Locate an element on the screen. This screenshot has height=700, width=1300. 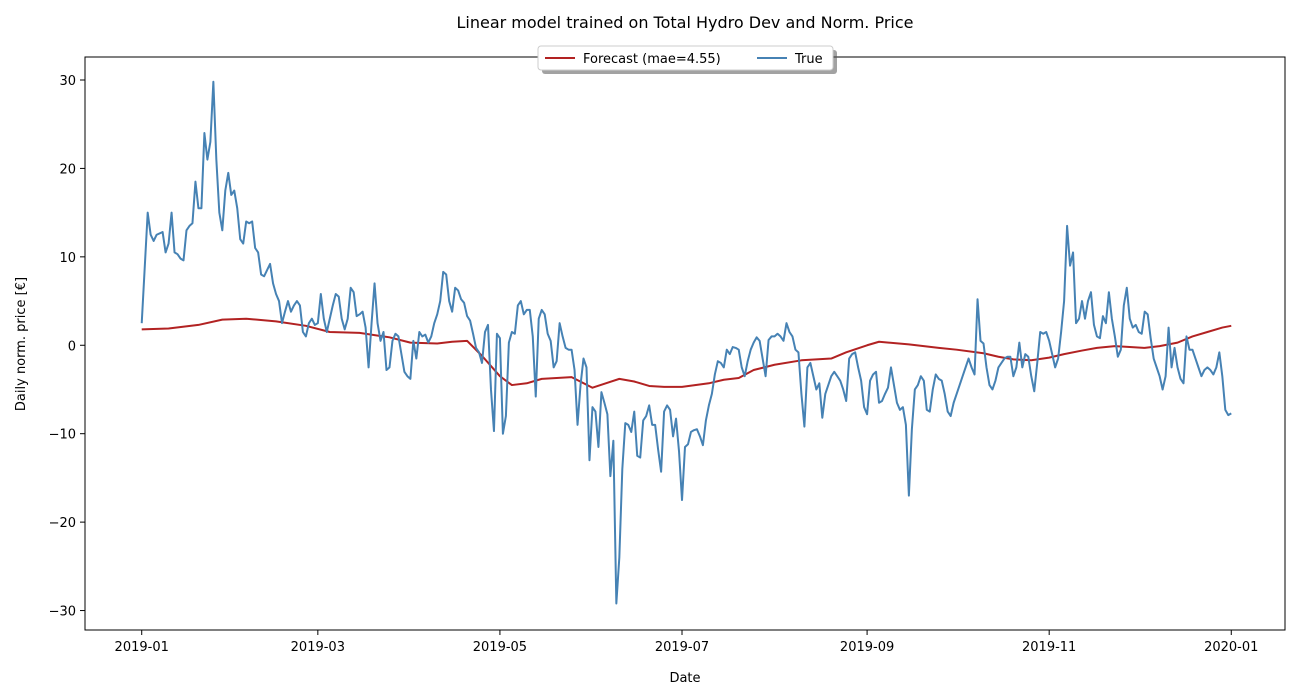
y-tick-label: −10 is located at coordinates (62, 435).